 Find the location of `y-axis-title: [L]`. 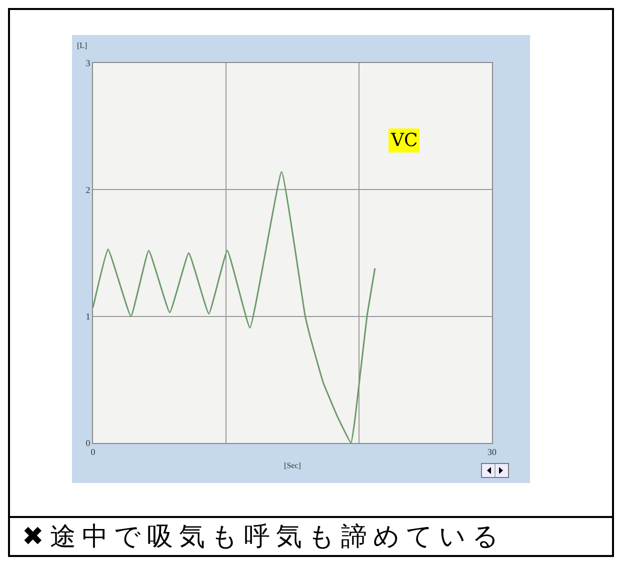

y-axis-title: [L] is located at coordinates (82, 45).